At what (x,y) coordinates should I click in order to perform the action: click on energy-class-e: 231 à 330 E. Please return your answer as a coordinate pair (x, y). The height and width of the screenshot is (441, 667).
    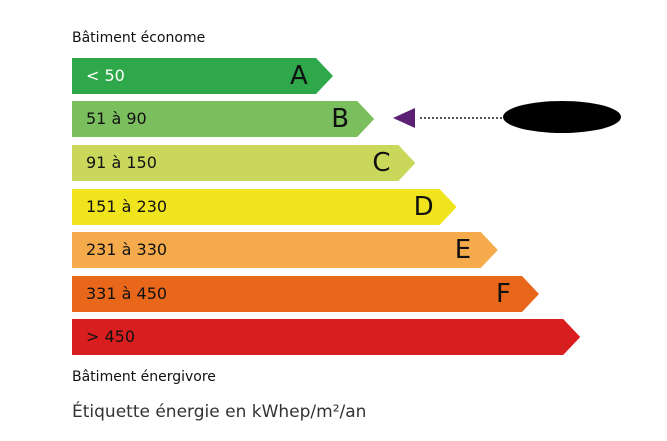
    Looking at the image, I should click on (285, 250).